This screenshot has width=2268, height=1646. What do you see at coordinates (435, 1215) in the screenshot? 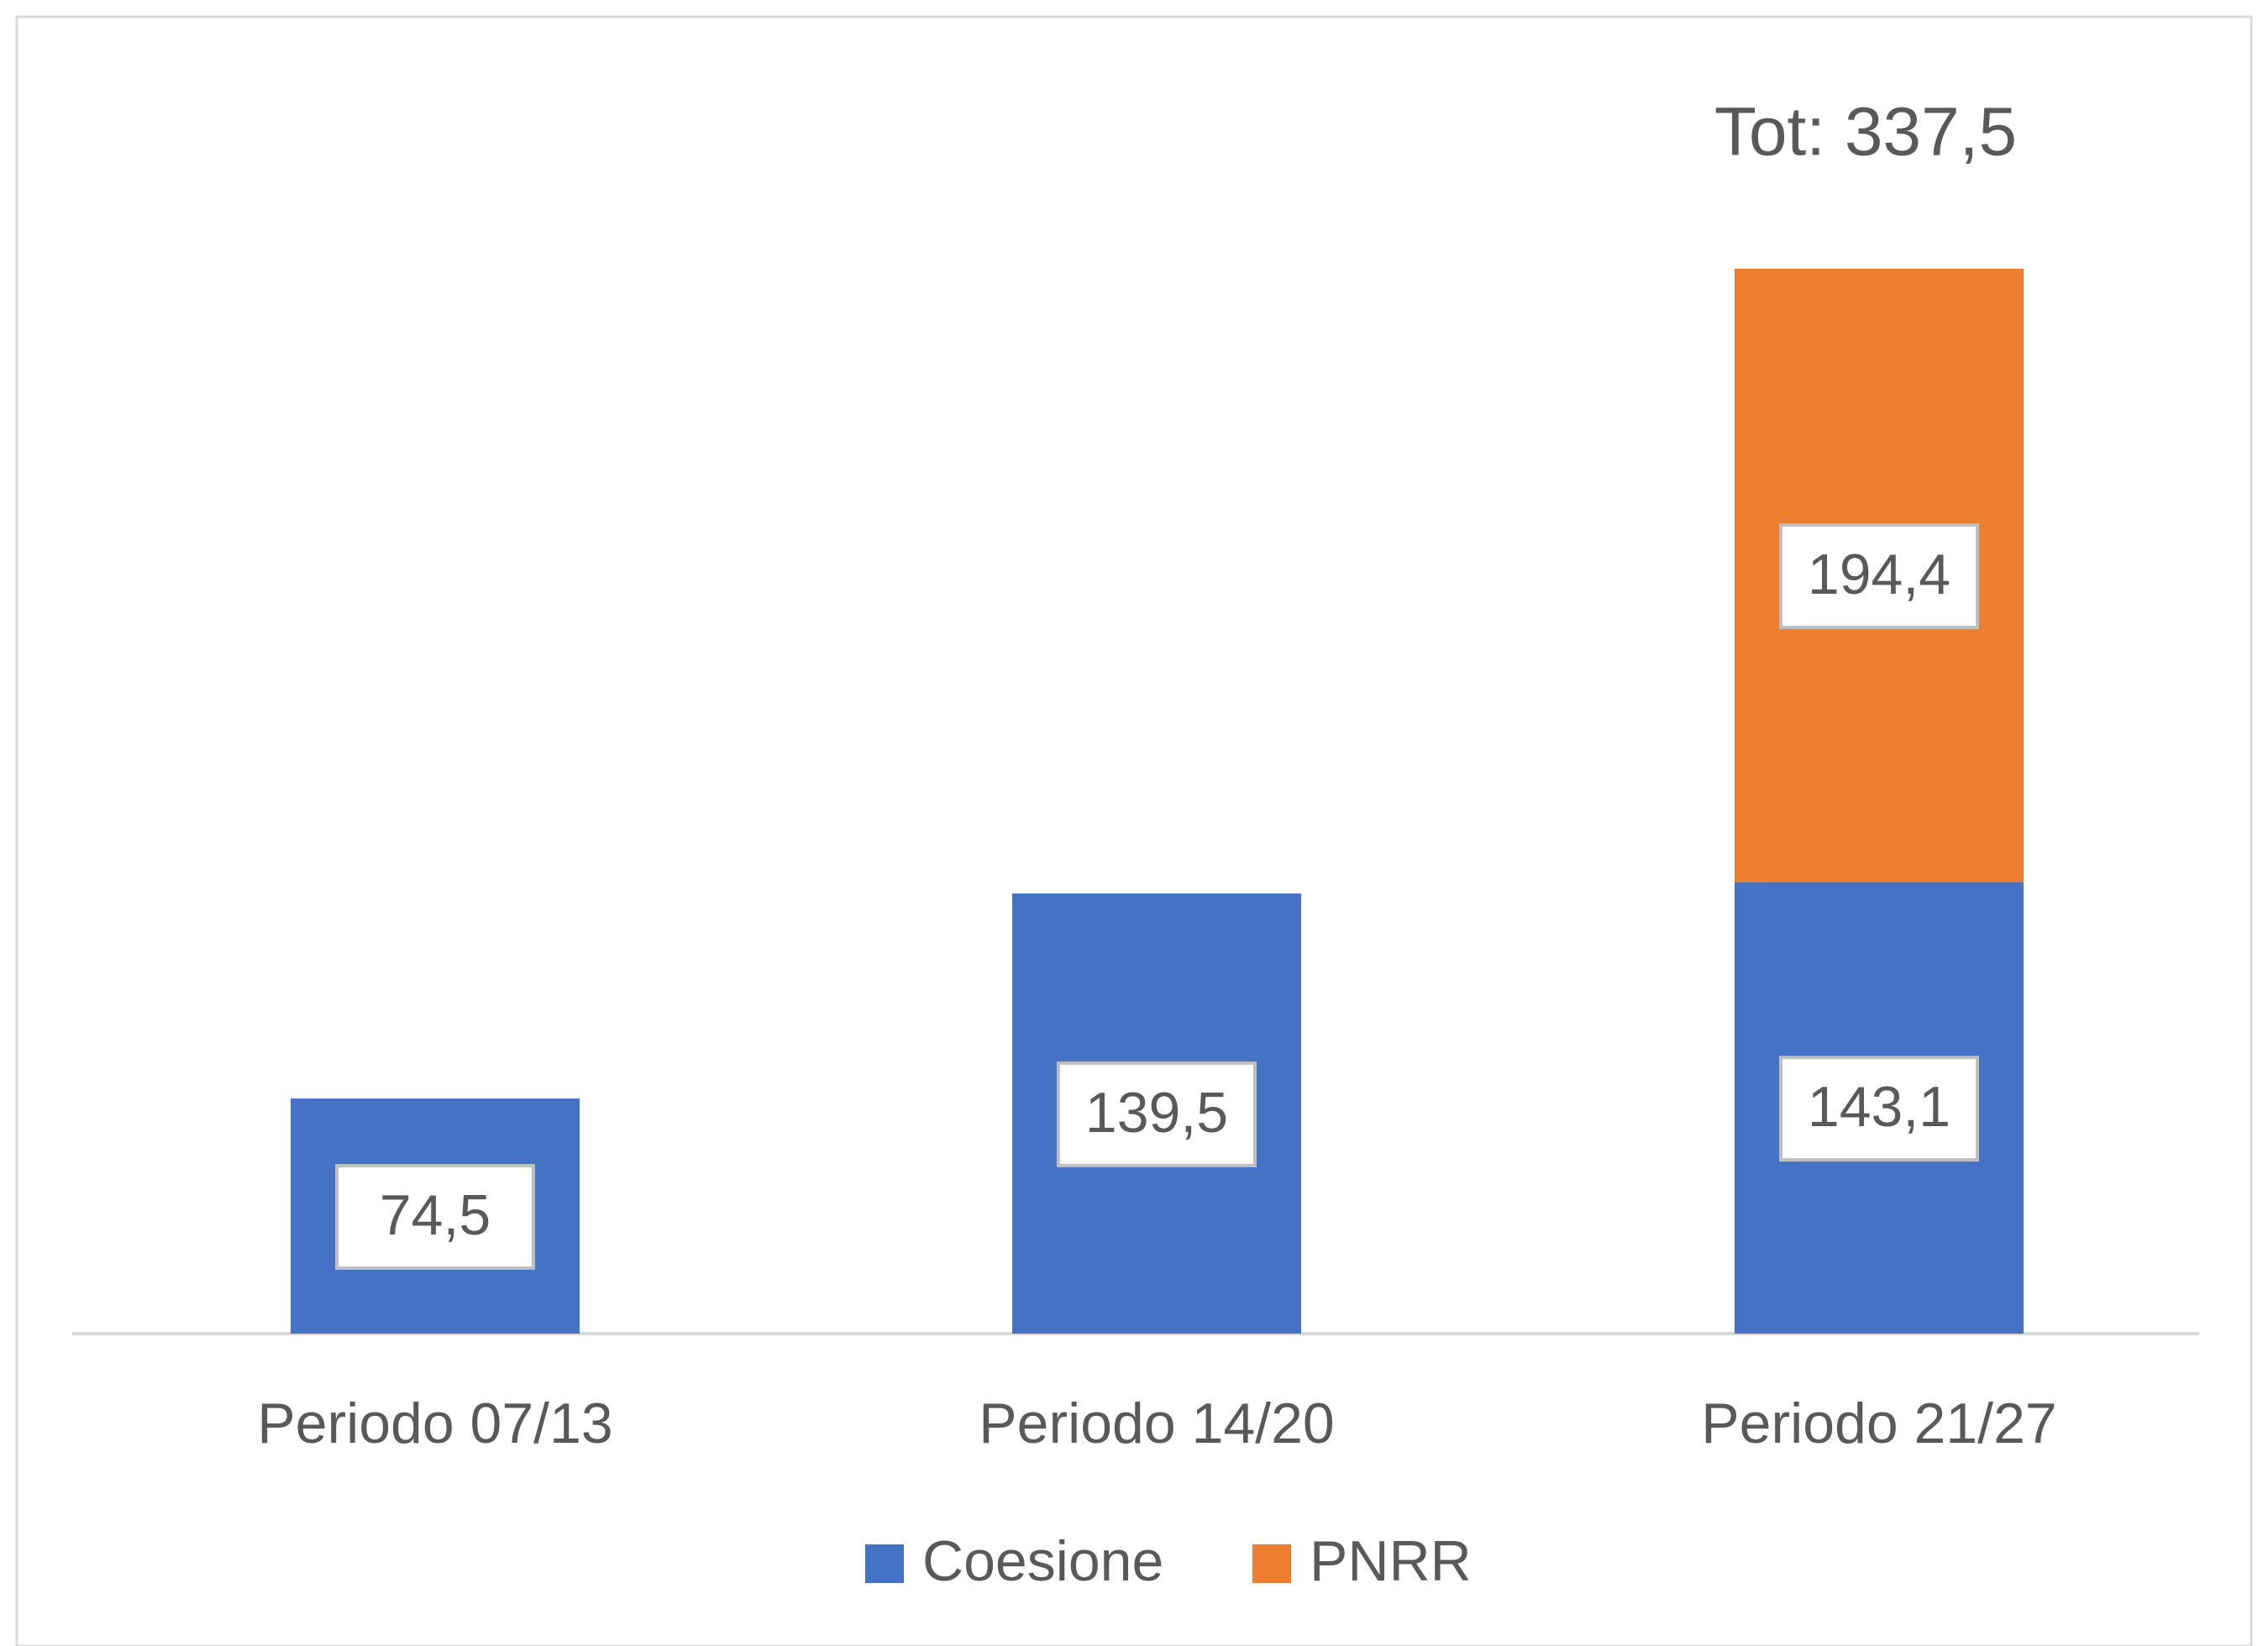
I see `data-label: 74,5` at bounding box center [435, 1215].